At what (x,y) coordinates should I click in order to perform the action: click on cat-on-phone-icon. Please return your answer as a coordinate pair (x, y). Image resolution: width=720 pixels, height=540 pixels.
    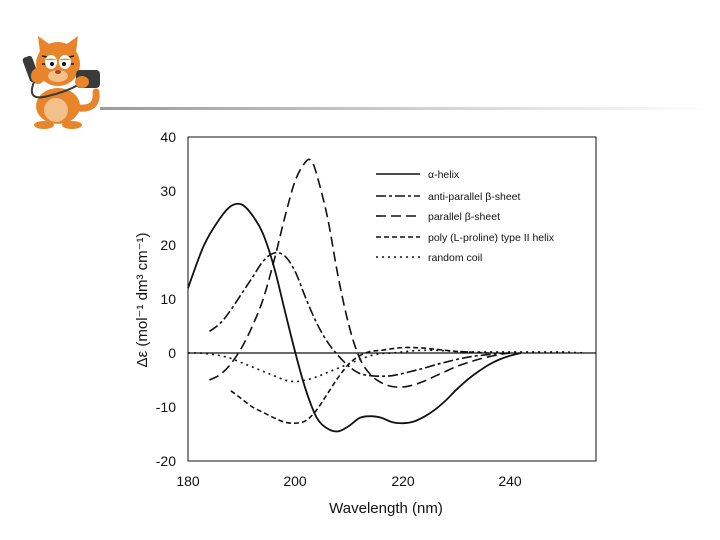
    Looking at the image, I should click on (62, 76).